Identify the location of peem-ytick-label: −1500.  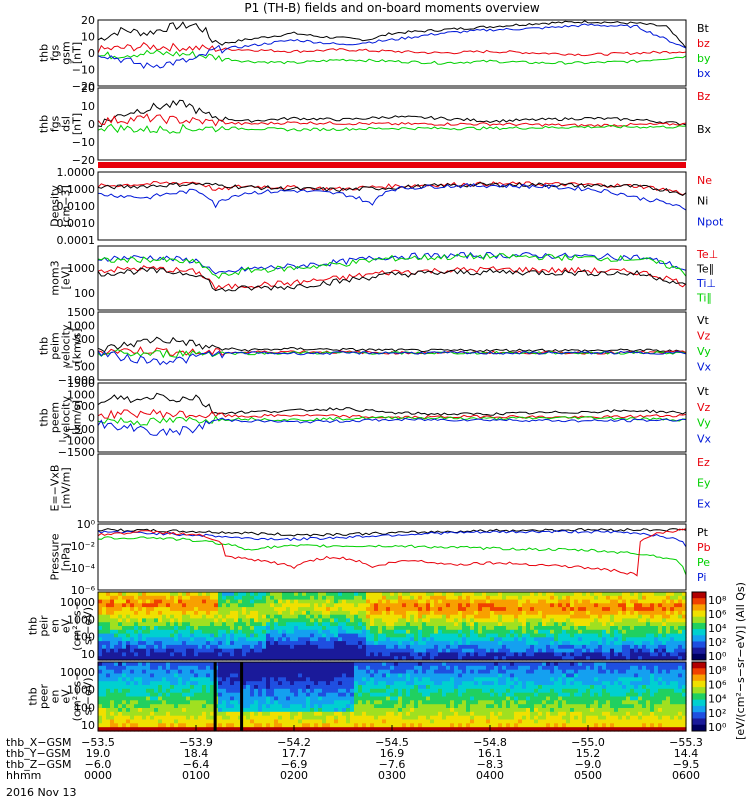
(76, 452).